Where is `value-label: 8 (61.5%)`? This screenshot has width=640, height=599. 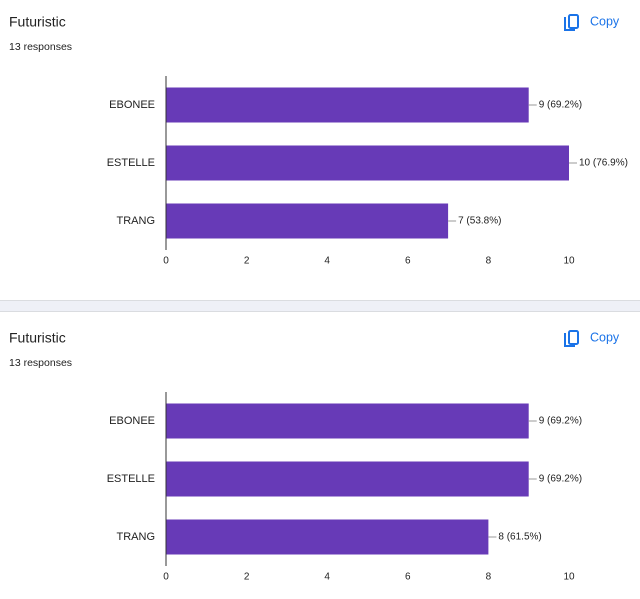 value-label: 8 (61.5%) is located at coordinates (519, 537).